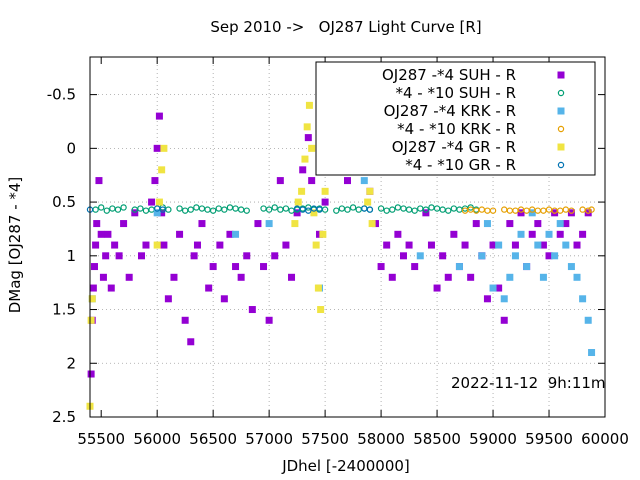 This screenshot has width=640, height=480. Describe the element at coordinates (493, 439) in the screenshot. I see `x-tick-label: 59000` at that location.